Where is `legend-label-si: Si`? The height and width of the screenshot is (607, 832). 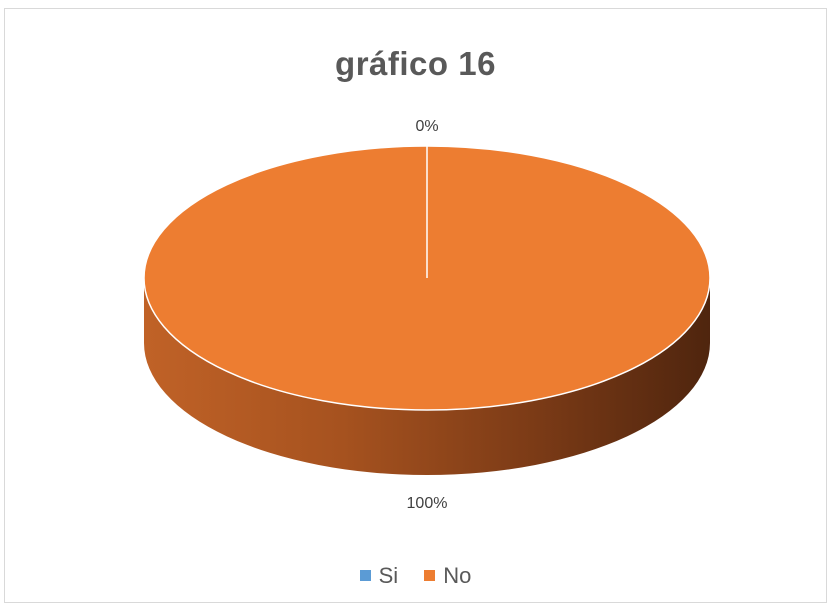
legend-label-si: Si is located at coordinates (388, 576).